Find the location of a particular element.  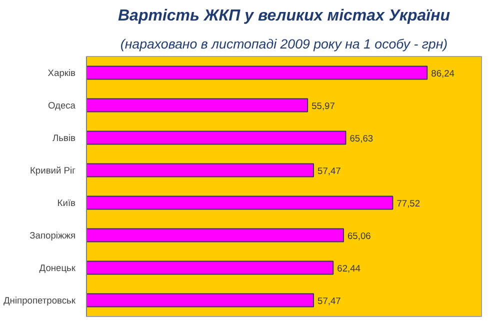

chart-title: Вартість ЖКП у великих містах України is located at coordinates (284, 16).